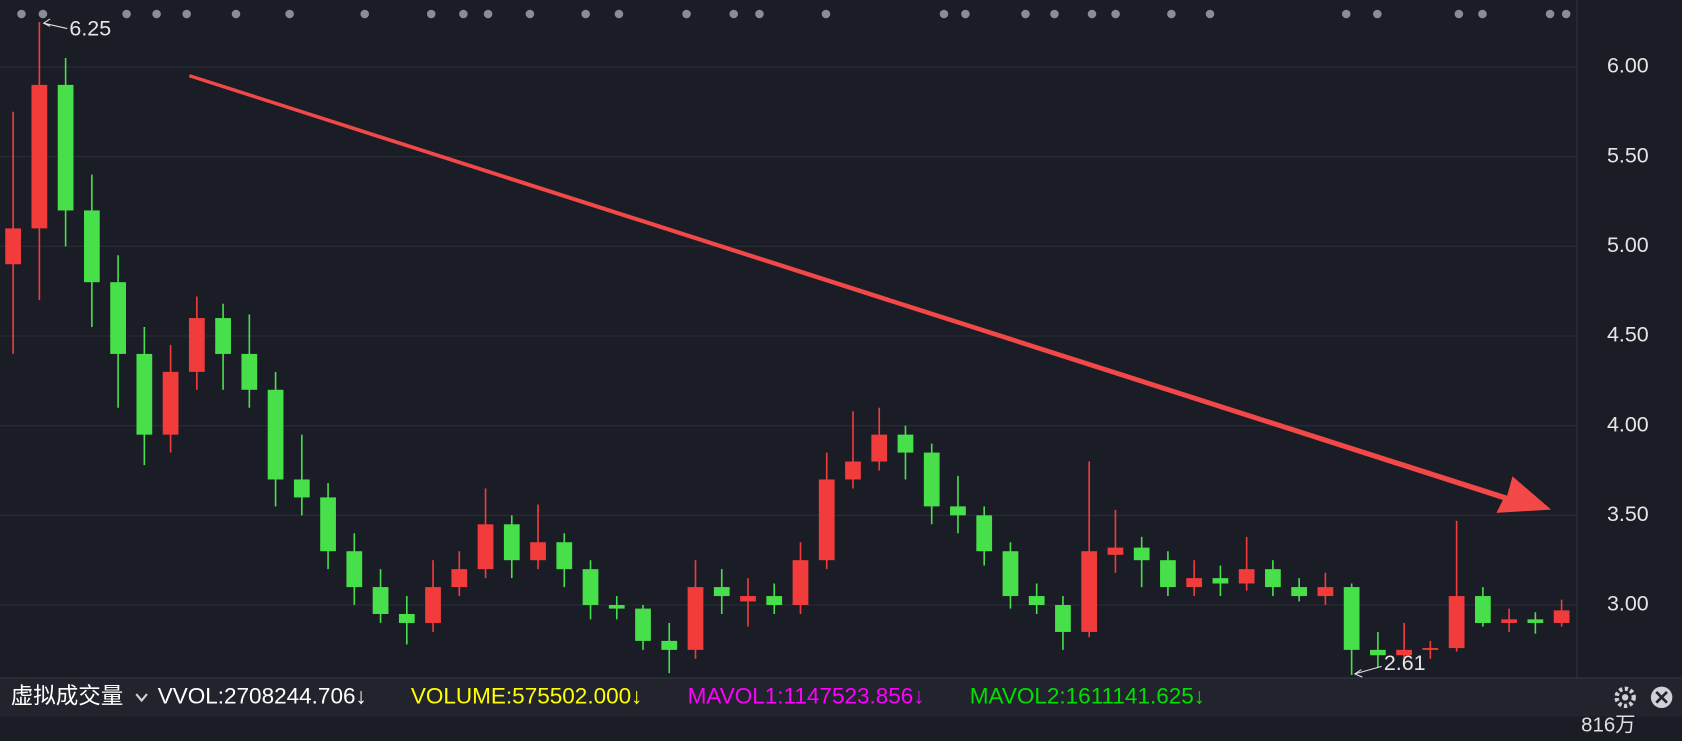 Image resolution: width=1682 pixels, height=741 pixels. I want to click on y-tick-label: 3.50, so click(1628, 514).